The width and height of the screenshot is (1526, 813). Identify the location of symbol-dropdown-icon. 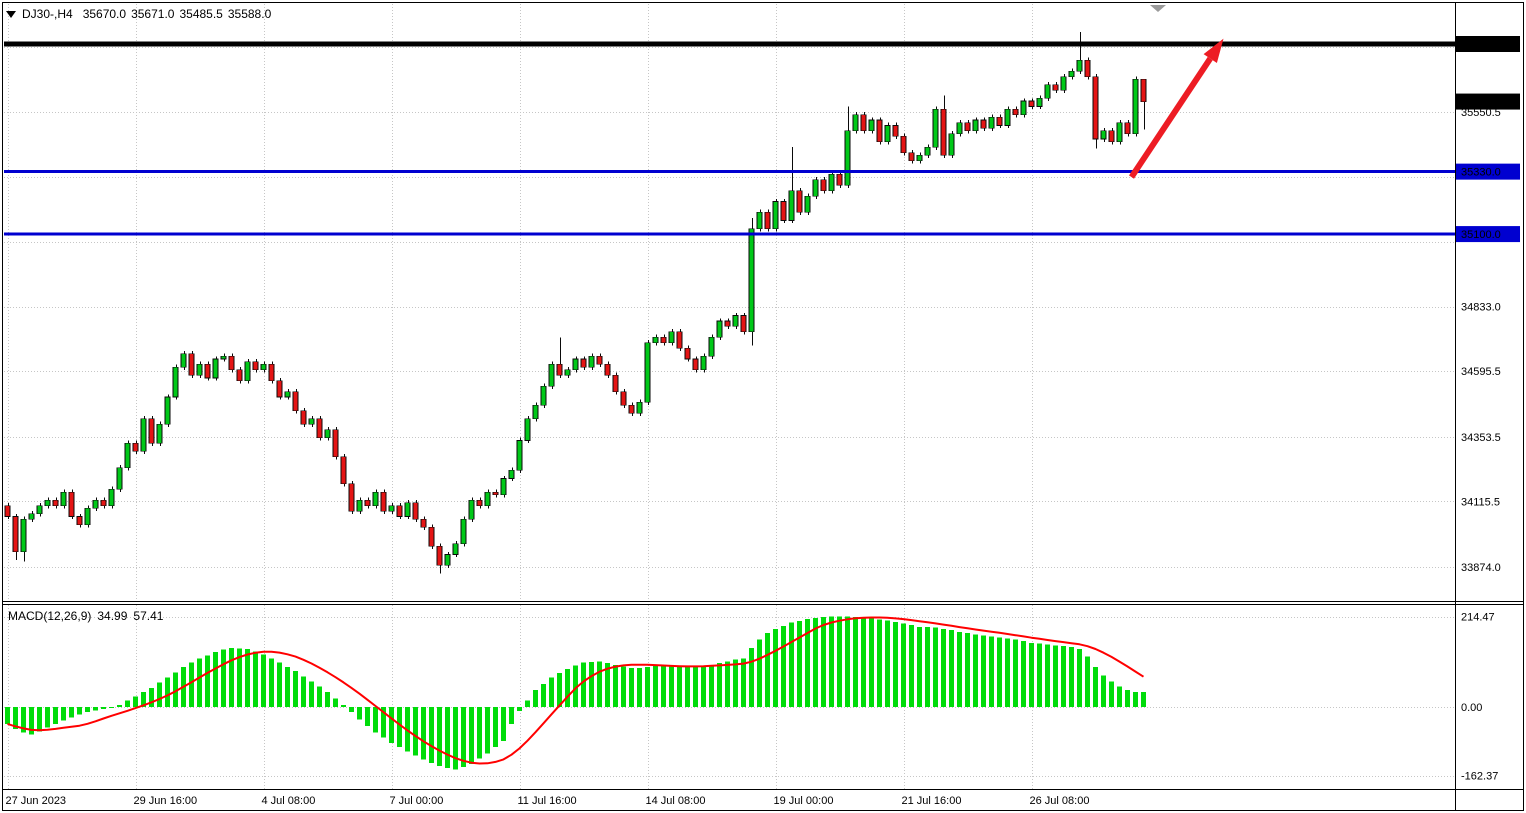
(11, 15).